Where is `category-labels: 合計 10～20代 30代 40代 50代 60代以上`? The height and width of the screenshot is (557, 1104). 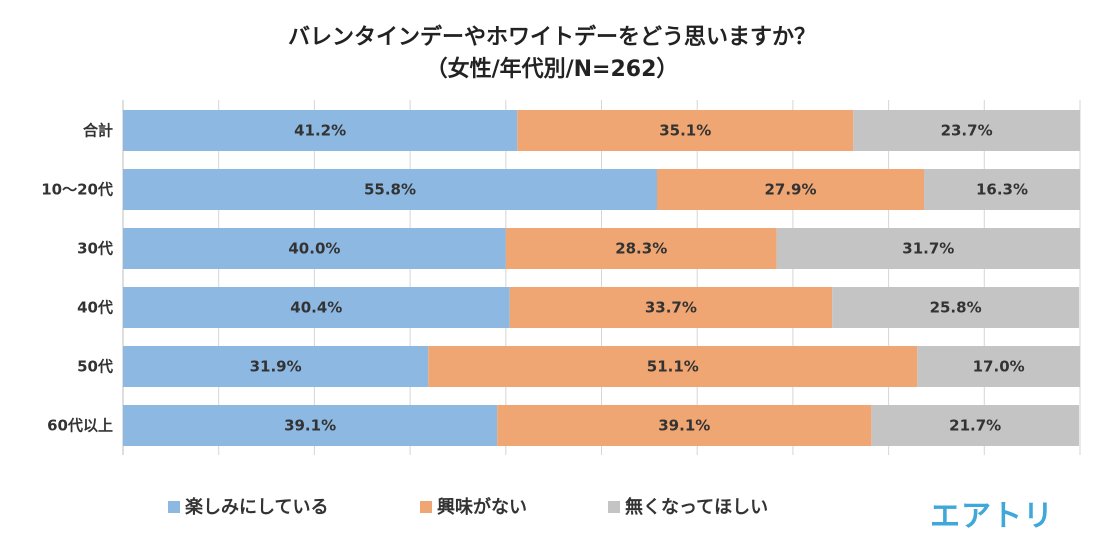
category-labels: 合計 10～20代 30代 40代 50代 60代以上 is located at coordinates (77, 278).